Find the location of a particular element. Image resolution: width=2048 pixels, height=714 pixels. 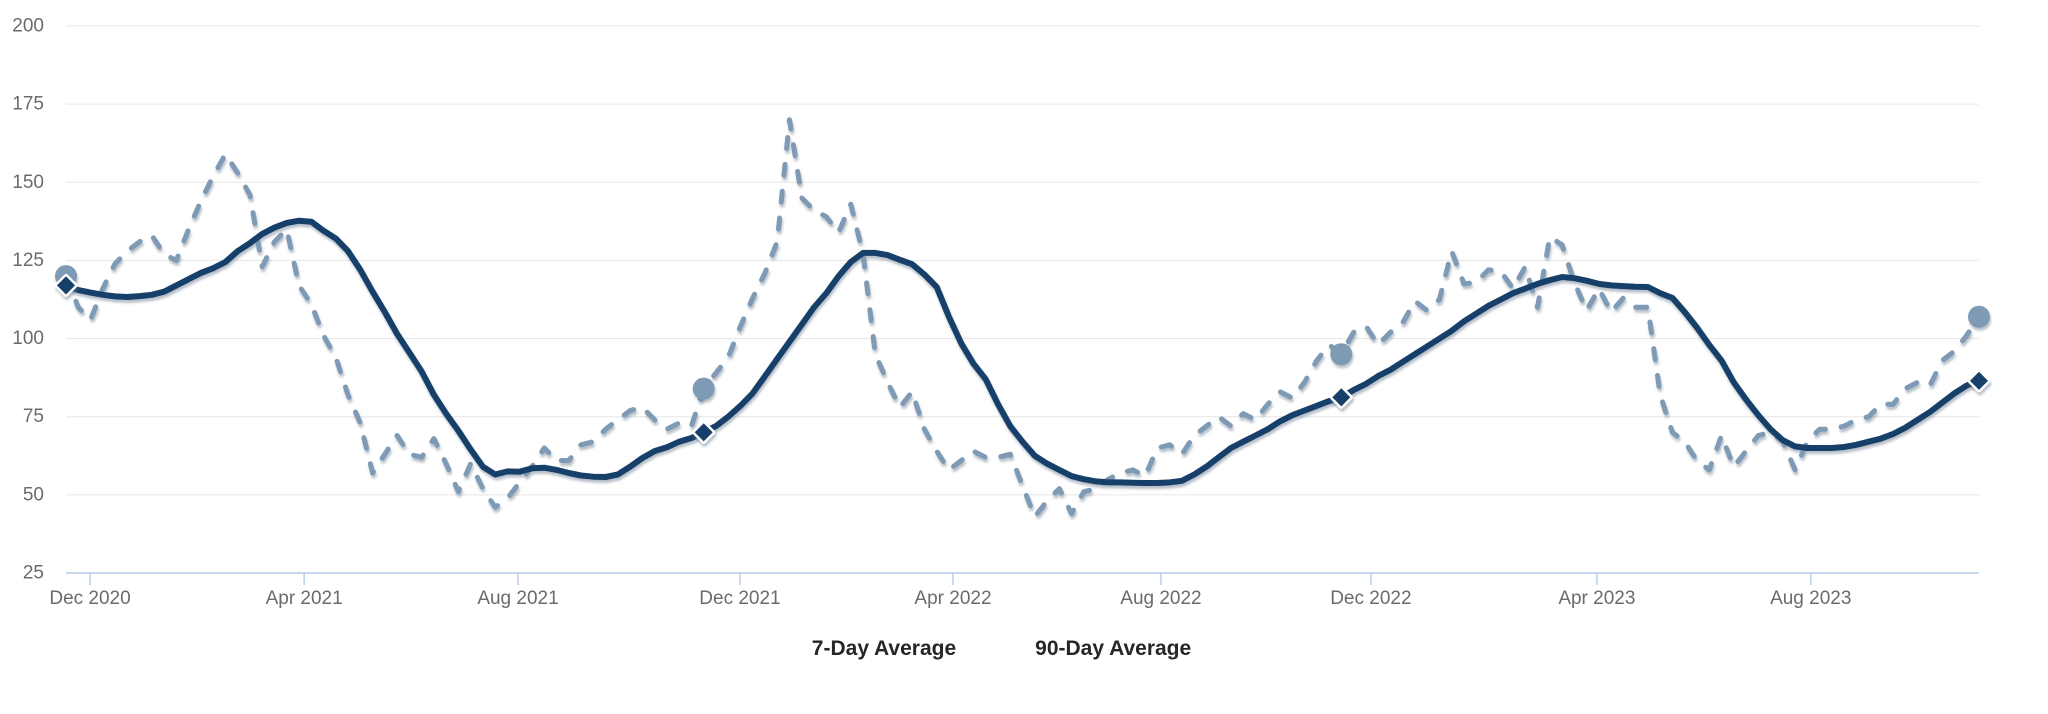

y-tick-label: 125 is located at coordinates (28, 260).